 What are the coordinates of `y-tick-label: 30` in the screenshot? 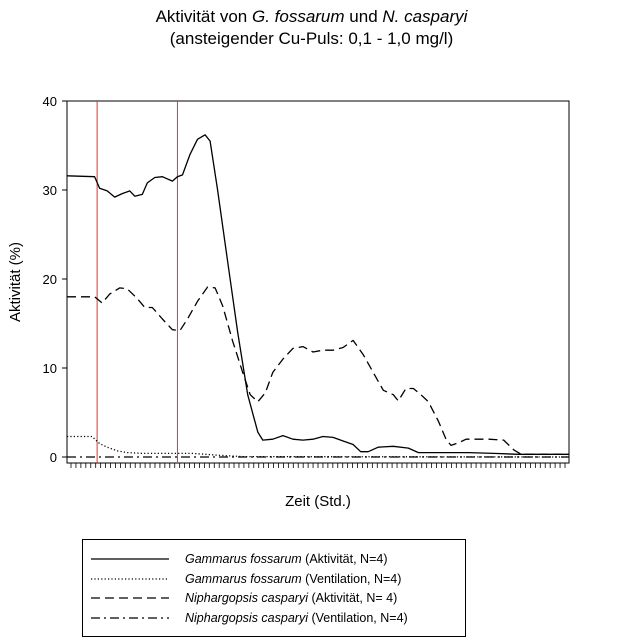 It's located at (50, 190).